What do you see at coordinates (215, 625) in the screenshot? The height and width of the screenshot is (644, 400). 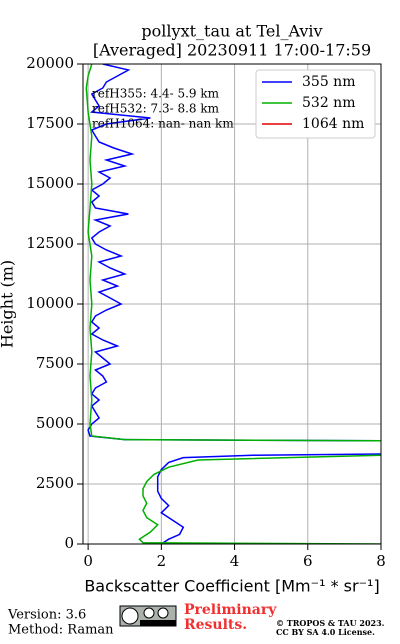 I see `results: Results.` at bounding box center [215, 625].